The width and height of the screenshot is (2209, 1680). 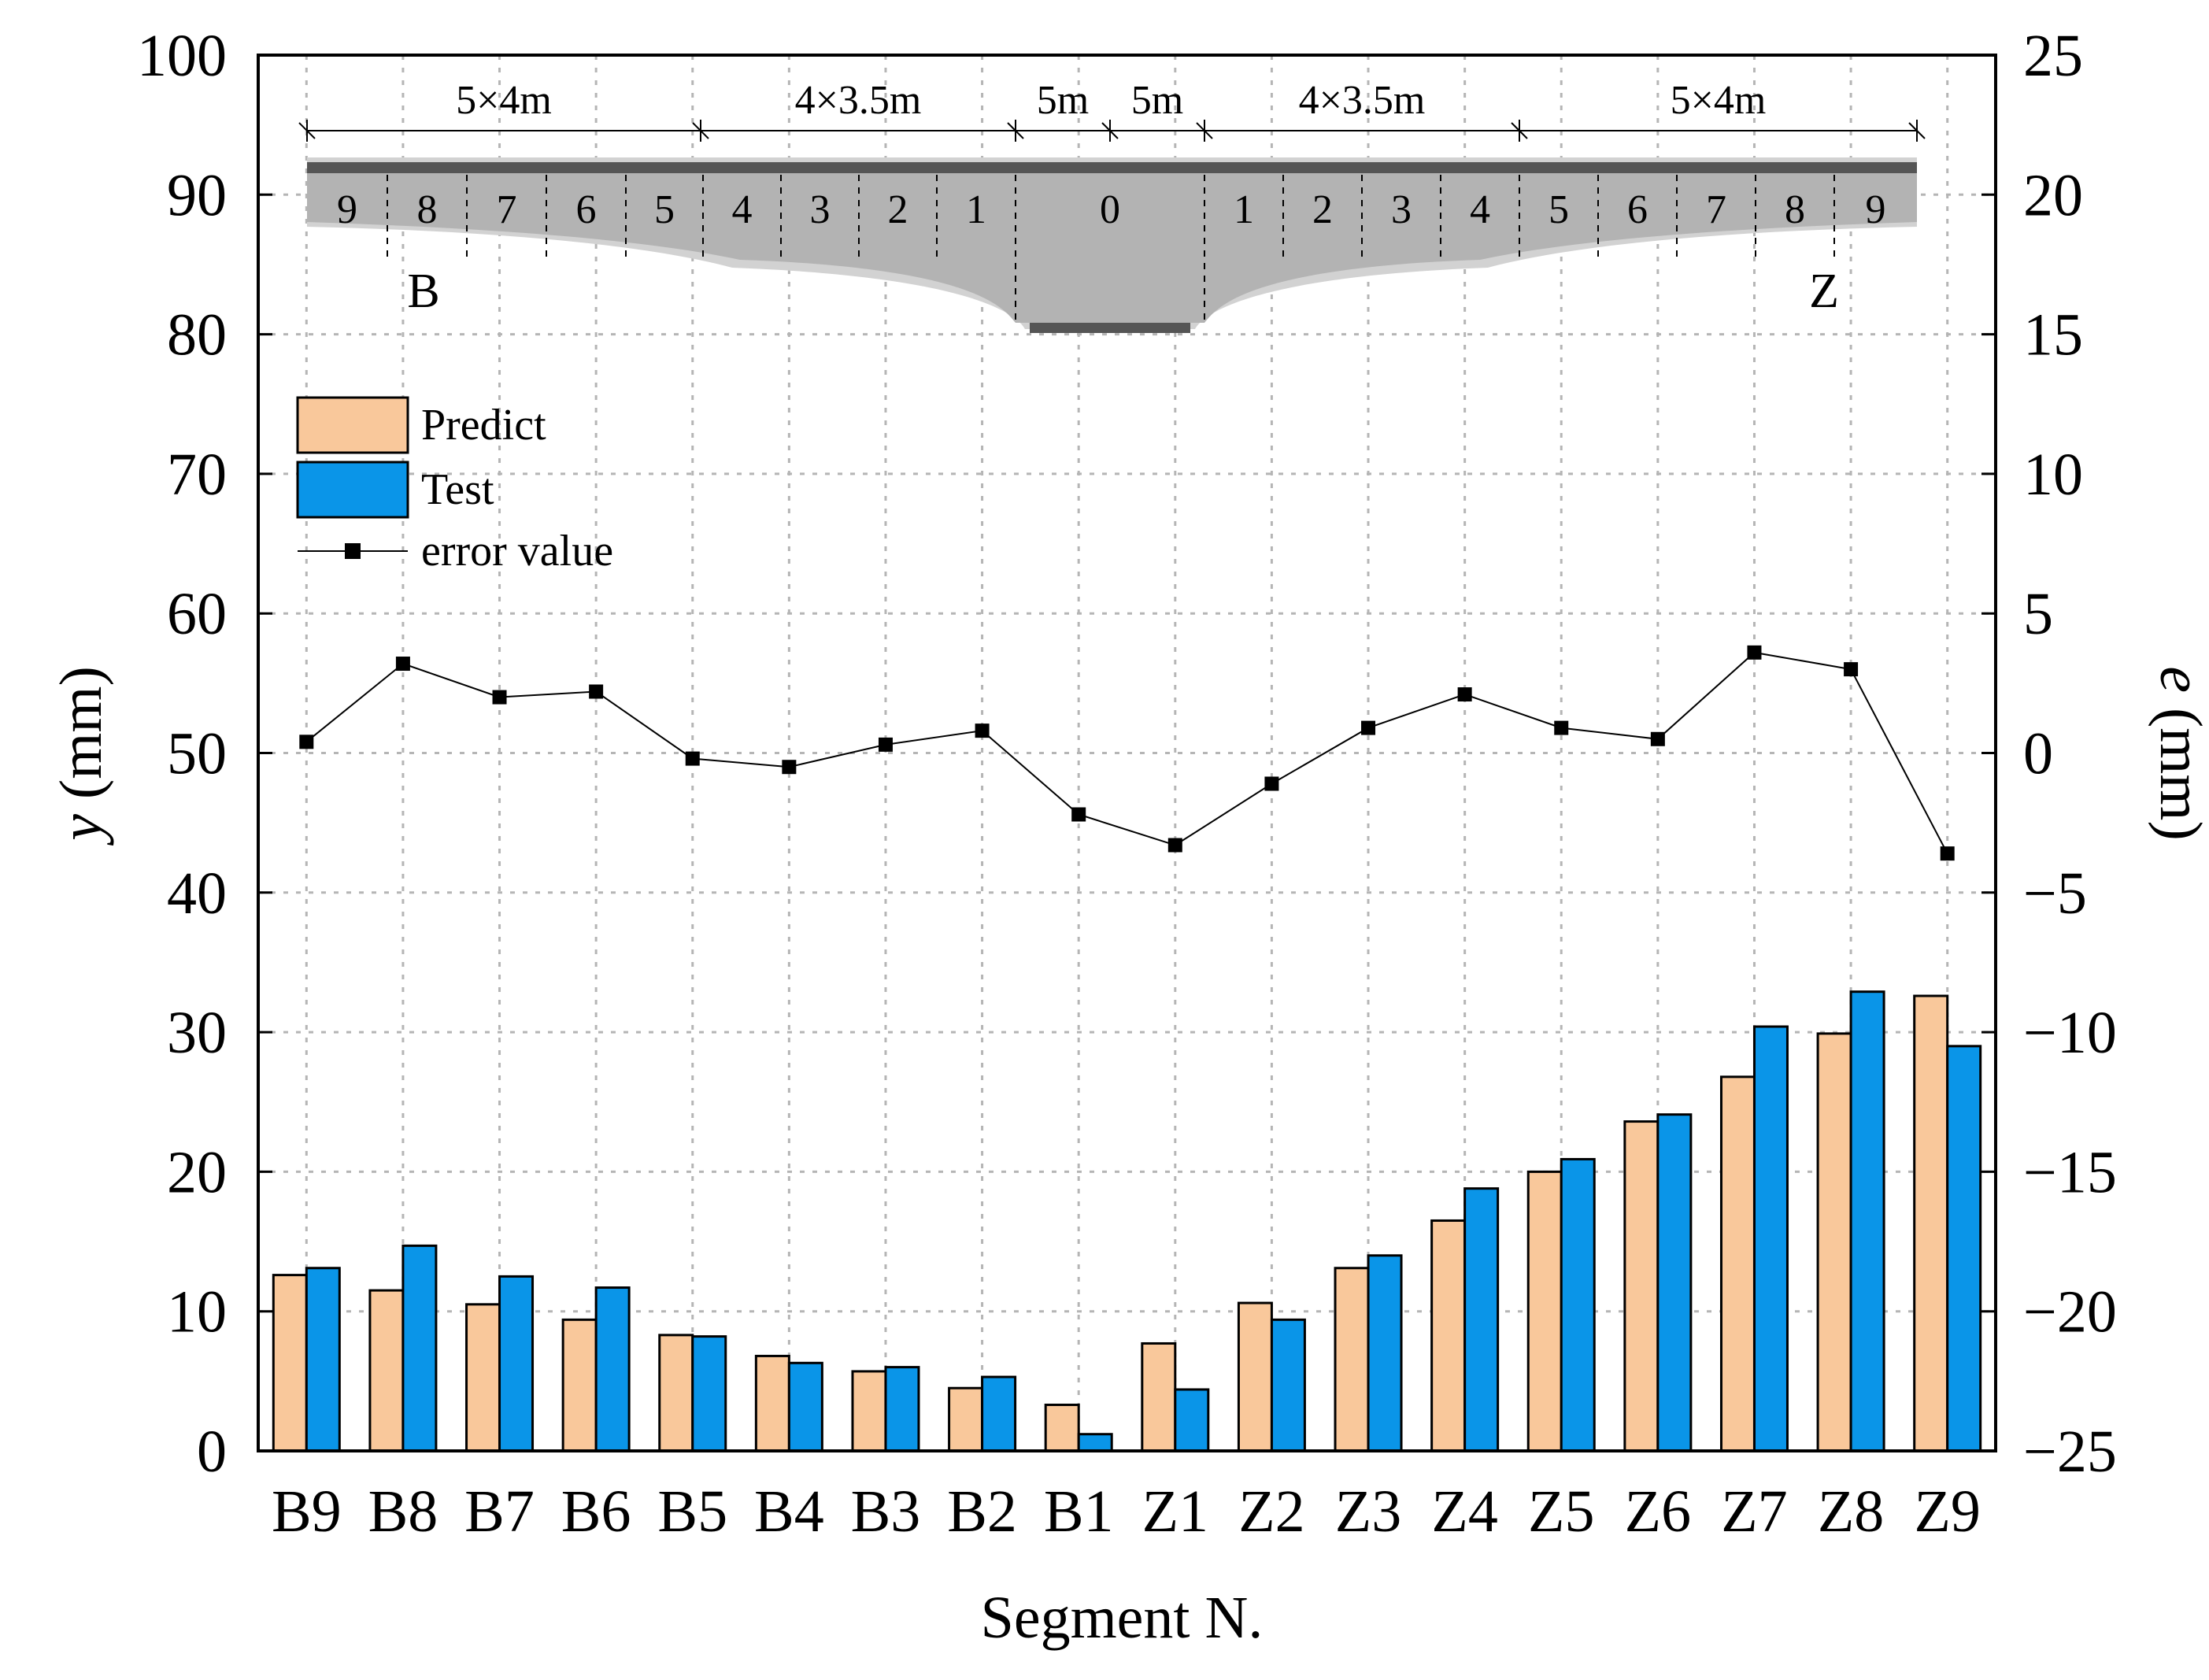 What do you see at coordinates (2070, 1172) in the screenshot?
I see `y2-tick-label: −15` at bounding box center [2070, 1172].